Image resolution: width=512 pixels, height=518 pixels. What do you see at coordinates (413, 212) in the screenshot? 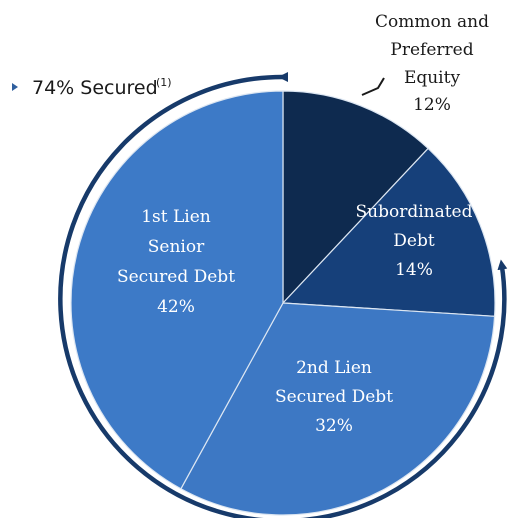
I see `subordinated-label-line-1: Subordinated` at bounding box center [413, 212].